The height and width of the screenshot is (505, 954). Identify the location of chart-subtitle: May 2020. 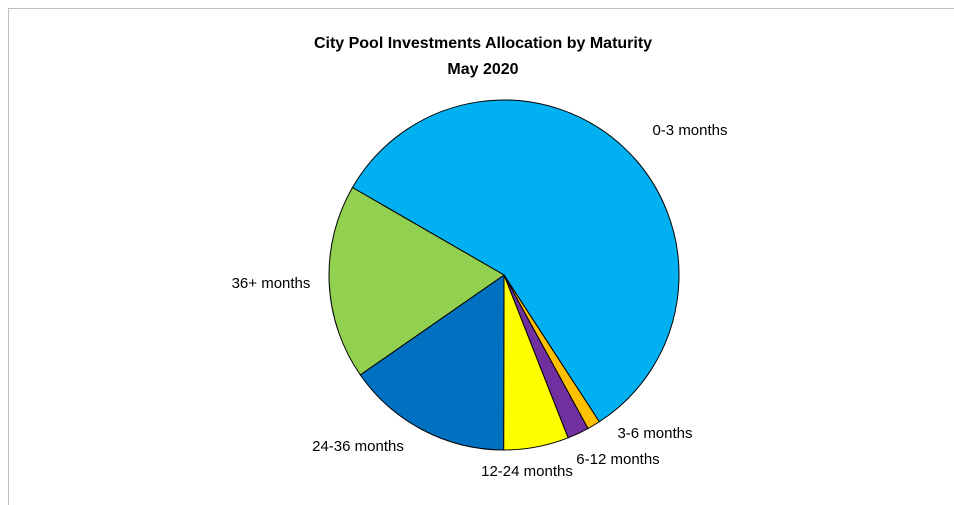
(482, 69).